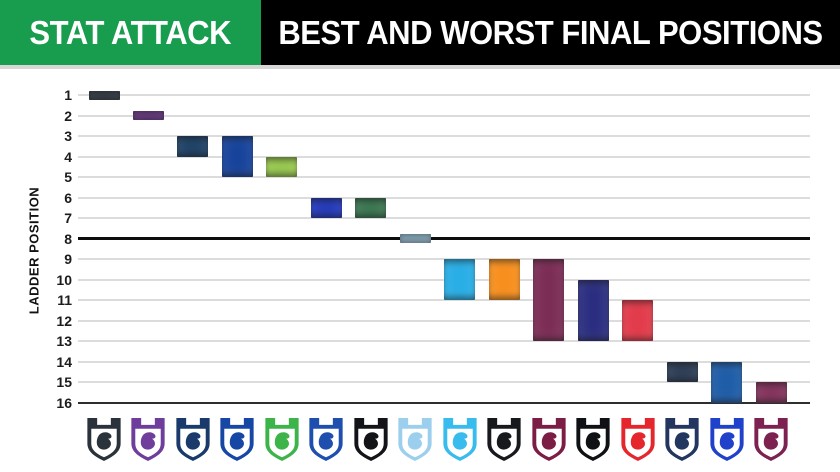  What do you see at coordinates (415, 439) in the screenshot?
I see `shark-shield-icon` at bounding box center [415, 439].